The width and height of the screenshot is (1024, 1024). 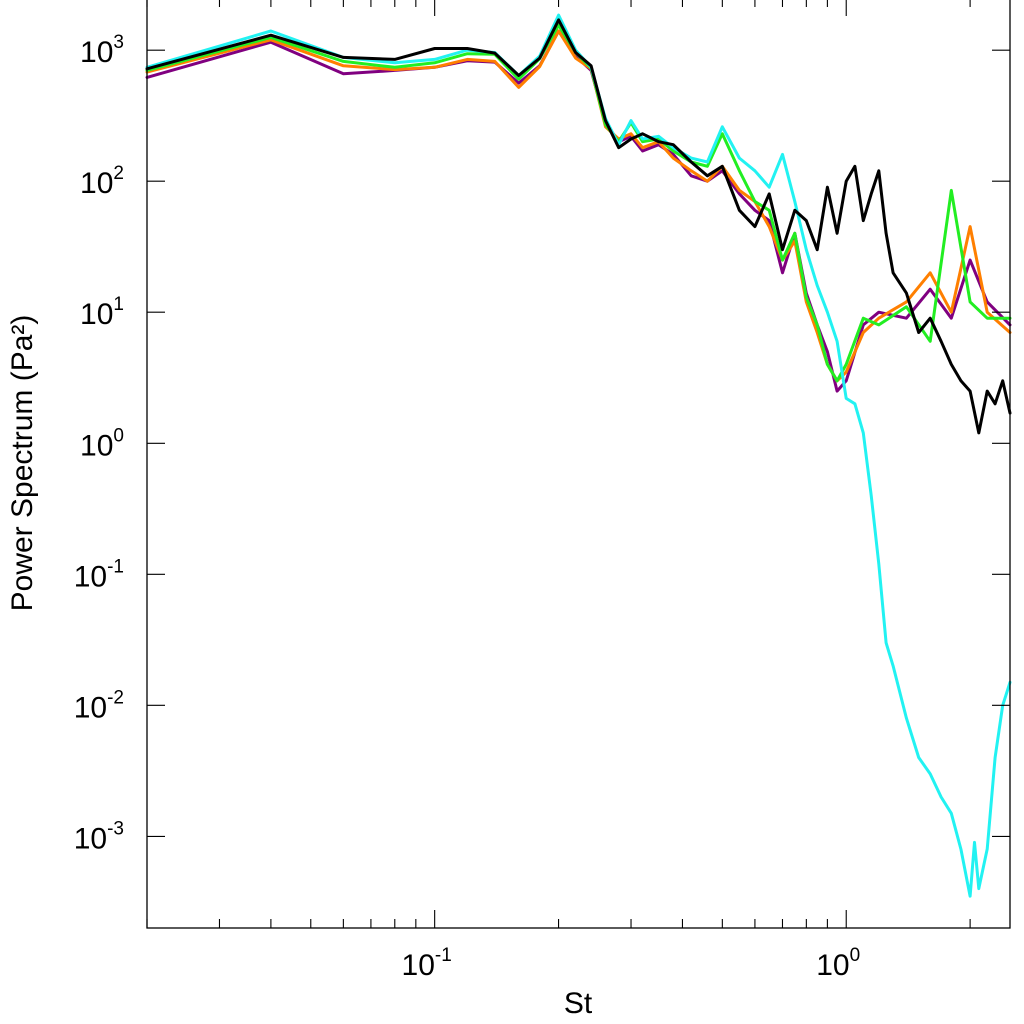 I want to click on y-tick-label: 10⁻², so click(x=99, y=705).